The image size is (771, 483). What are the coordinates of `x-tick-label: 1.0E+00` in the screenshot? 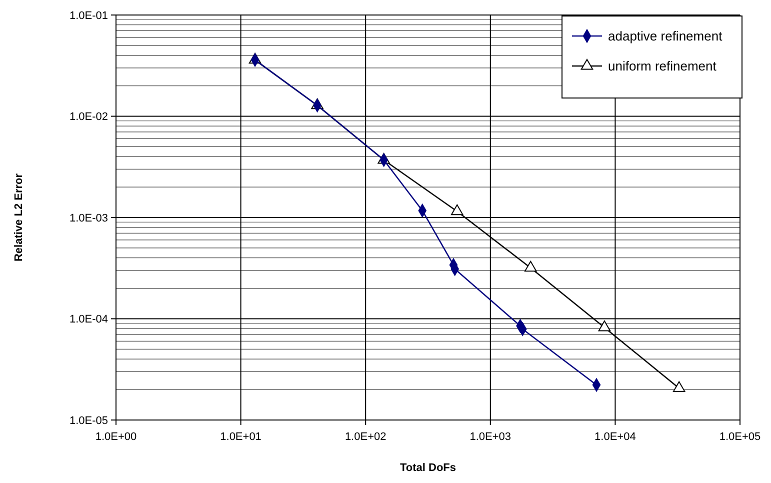 It's located at (116, 437).